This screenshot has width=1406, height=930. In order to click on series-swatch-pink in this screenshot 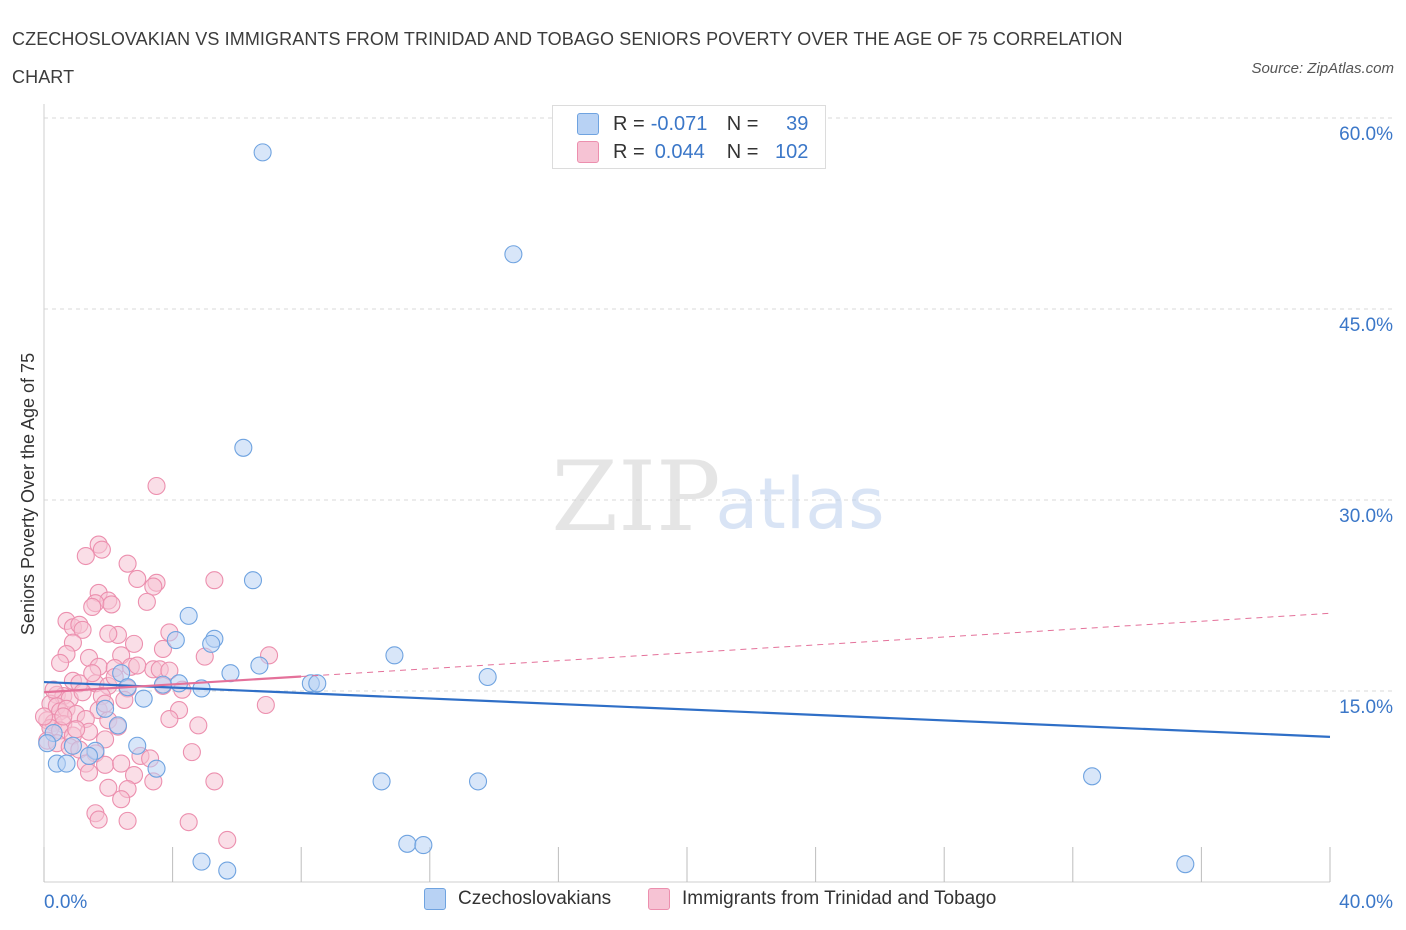, I will do `click(659, 899)`.